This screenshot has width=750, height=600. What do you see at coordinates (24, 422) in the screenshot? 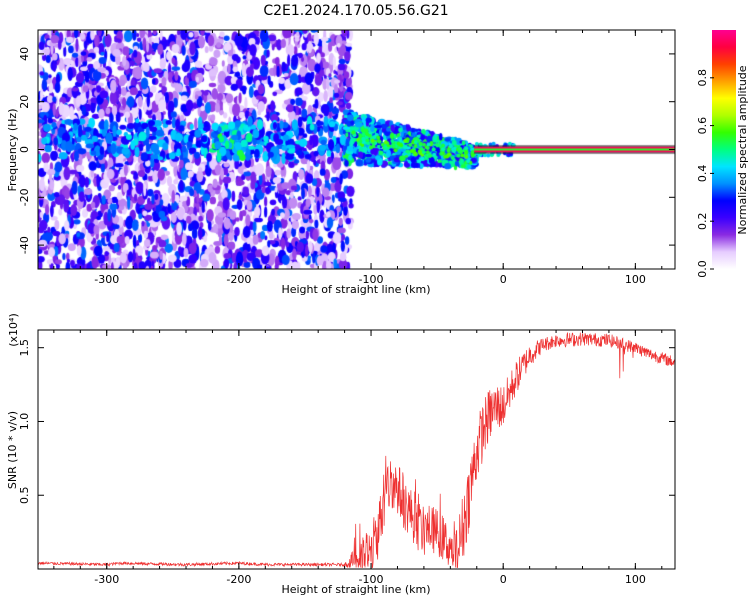
I see `snr-ytick-label: 1.0` at bounding box center [24, 422].